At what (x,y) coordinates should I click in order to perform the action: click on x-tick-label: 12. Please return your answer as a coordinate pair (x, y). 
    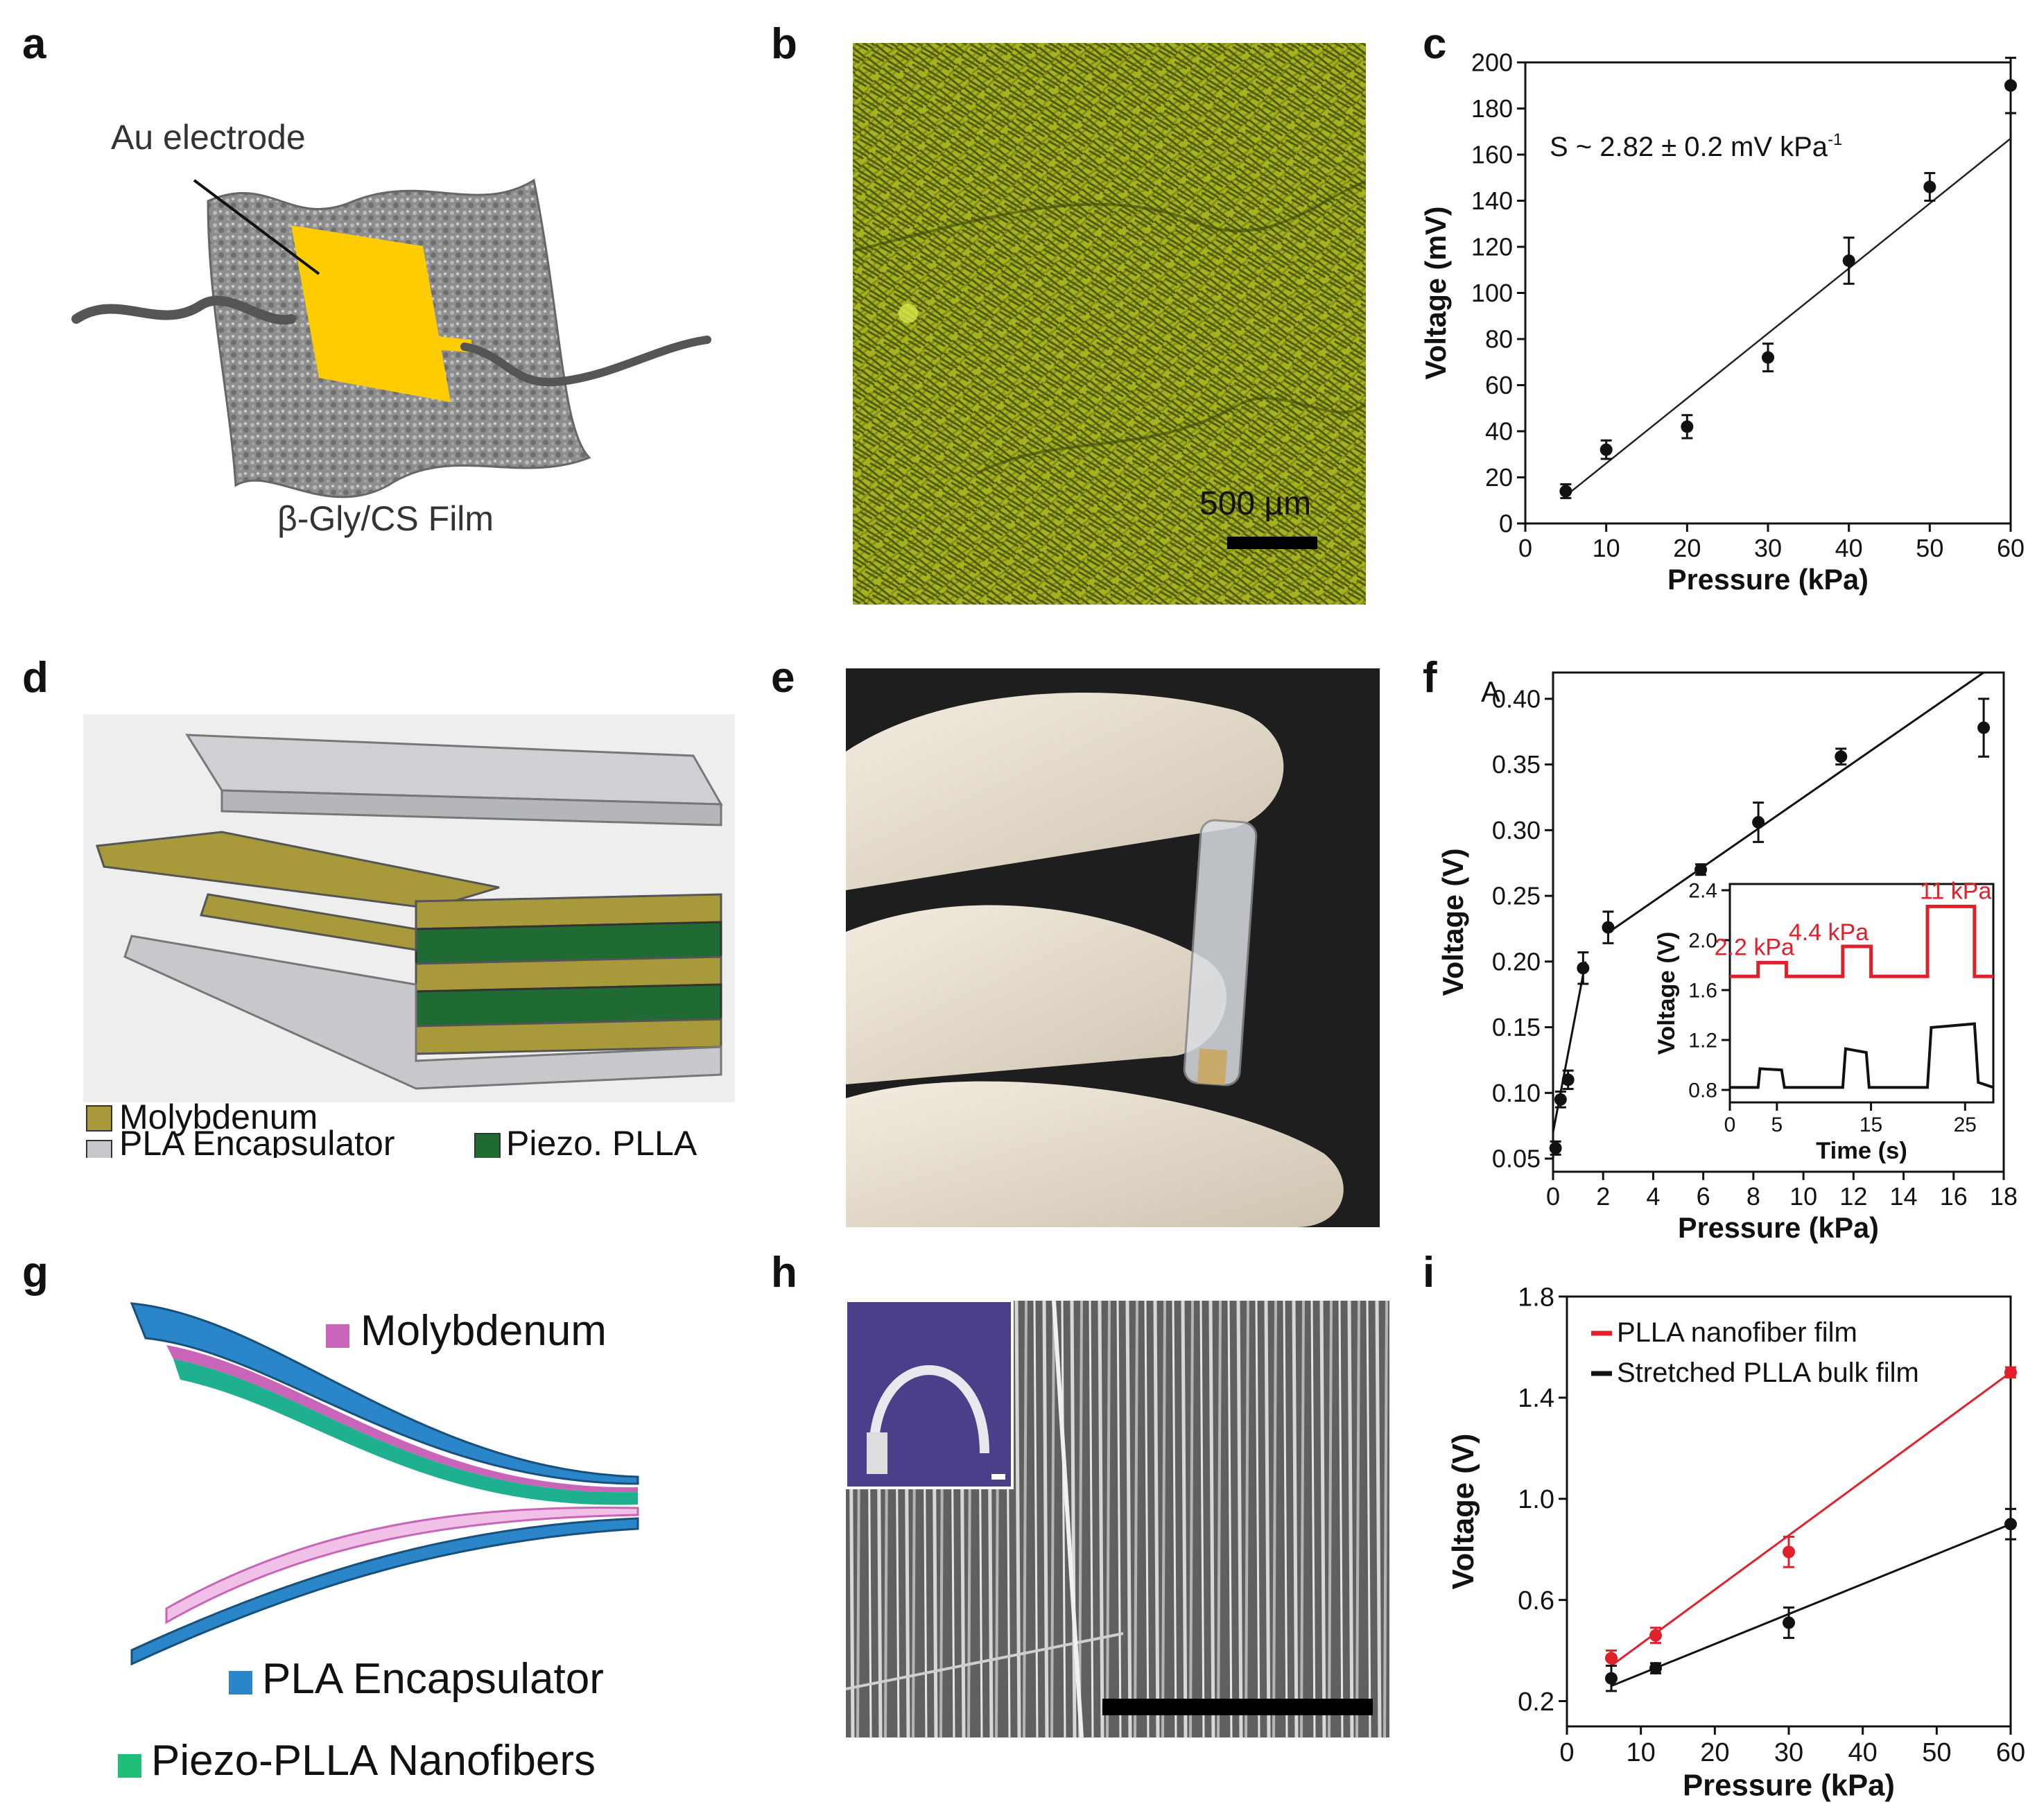
    Looking at the image, I should click on (1853, 1196).